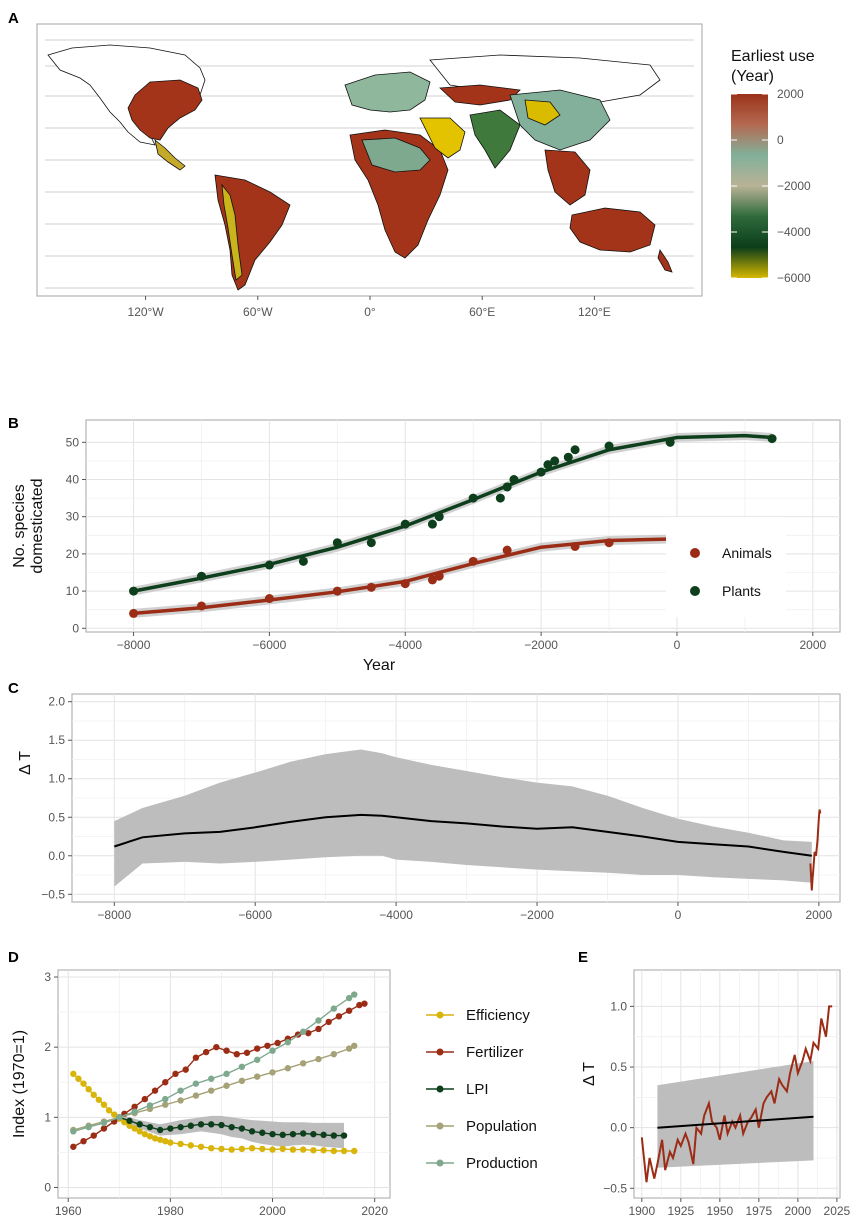  I want to click on legend-title-line2: (Year), so click(752, 76).